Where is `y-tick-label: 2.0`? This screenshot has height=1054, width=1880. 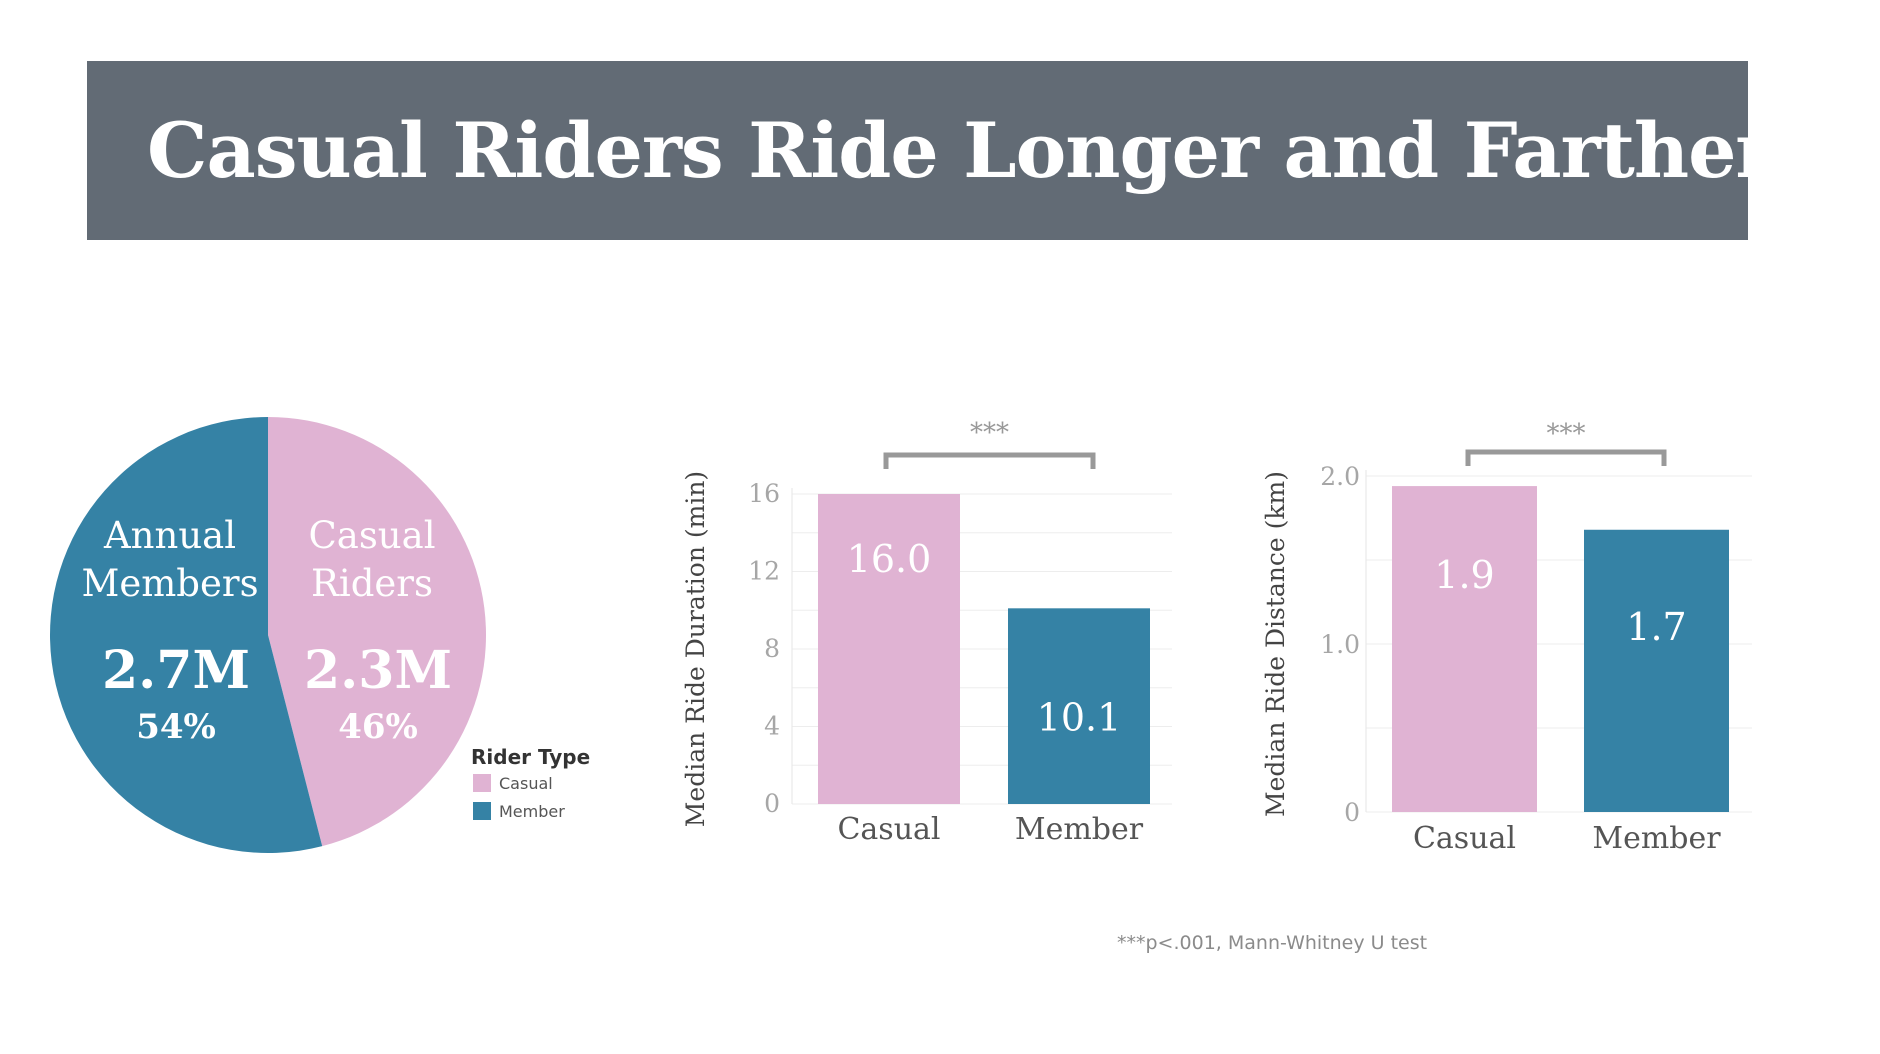 y-tick-label: 2.0 is located at coordinates (1340, 476).